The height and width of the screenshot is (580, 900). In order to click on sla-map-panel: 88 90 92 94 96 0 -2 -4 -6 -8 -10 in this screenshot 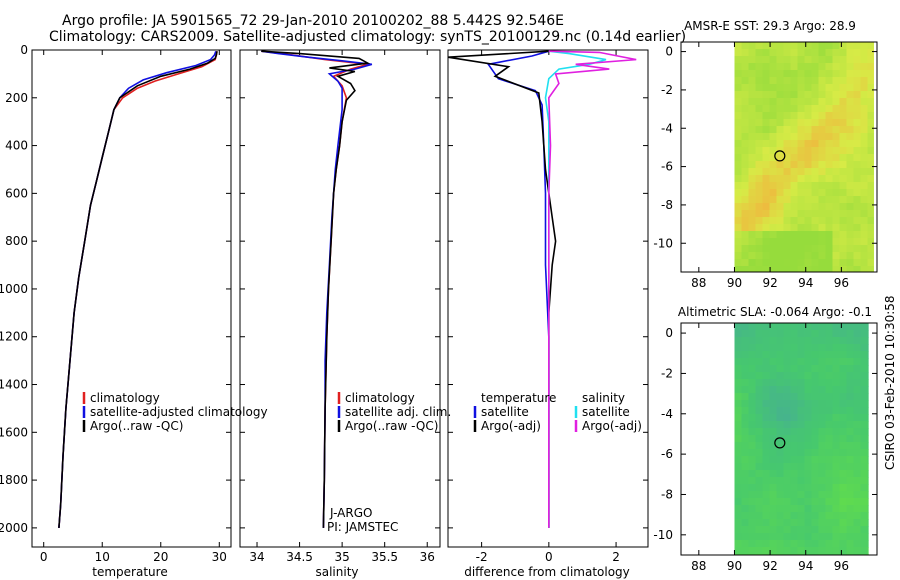, I will do `click(765, 447)`.